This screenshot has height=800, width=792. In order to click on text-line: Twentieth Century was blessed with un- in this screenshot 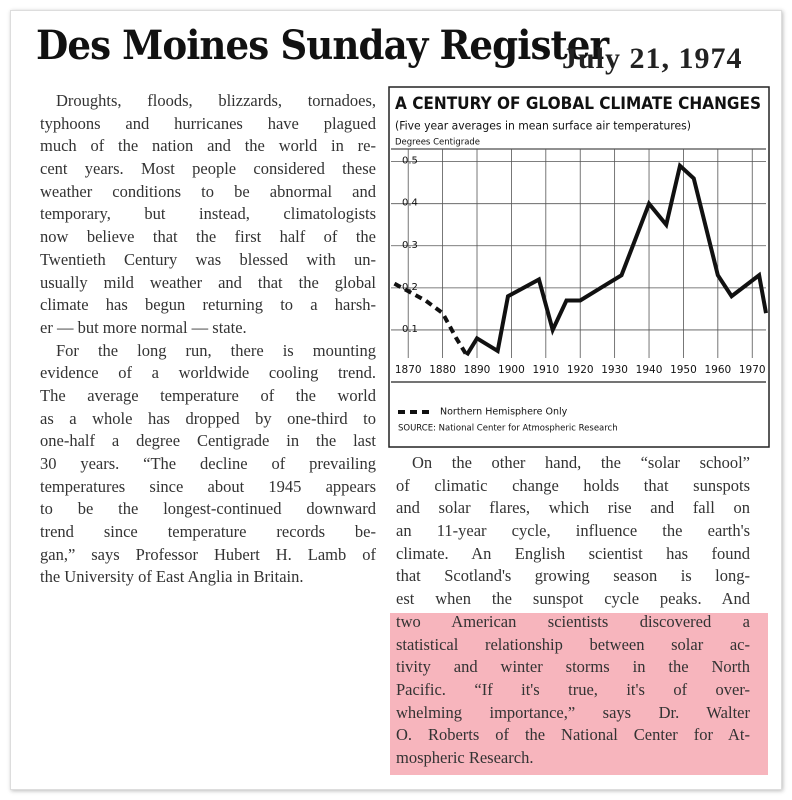, I will do `click(208, 259)`.